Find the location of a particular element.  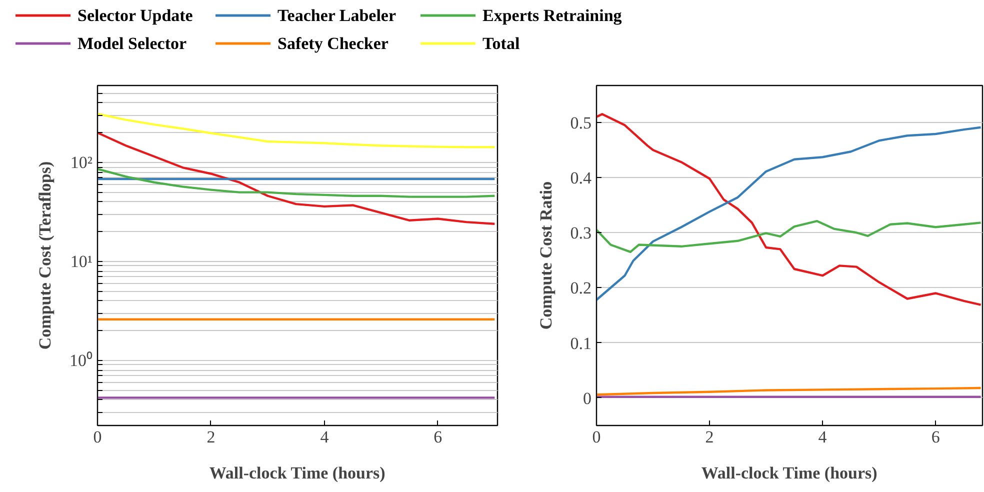

y-axis-title: Compute Cost (Teraflops) is located at coordinates (45, 255).